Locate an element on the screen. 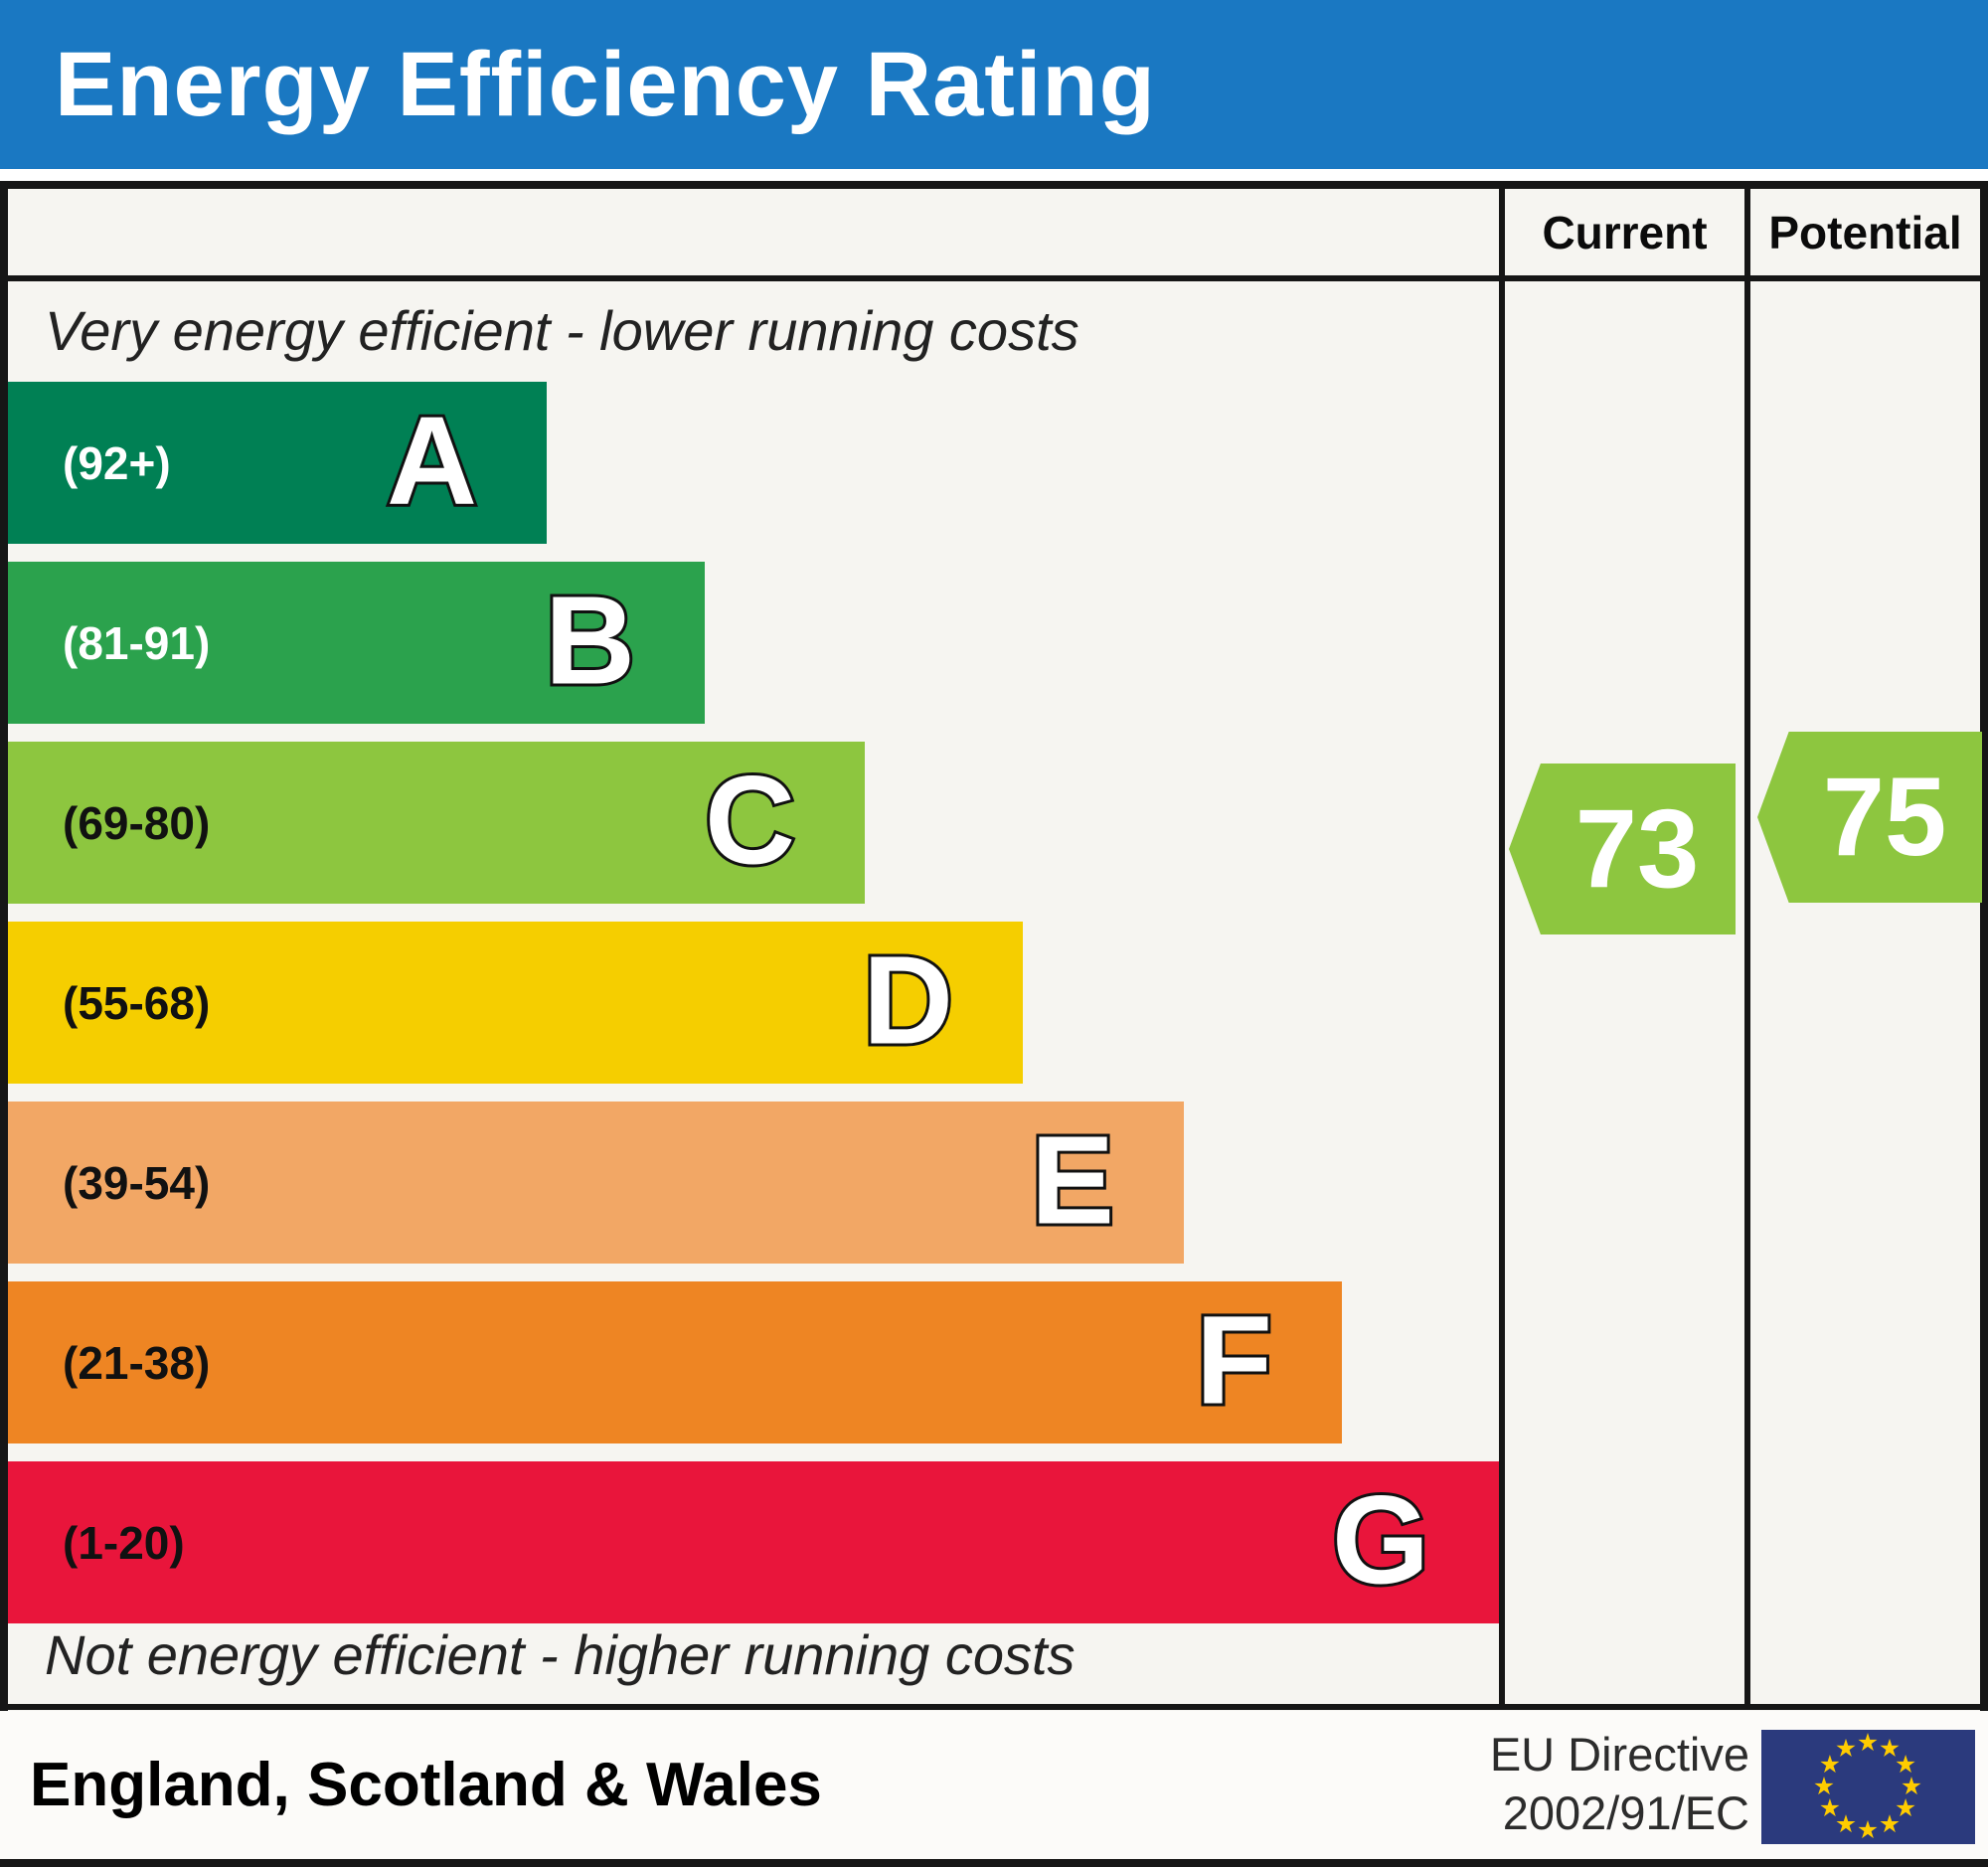  current-rating-value: 73 is located at coordinates (1637, 848).